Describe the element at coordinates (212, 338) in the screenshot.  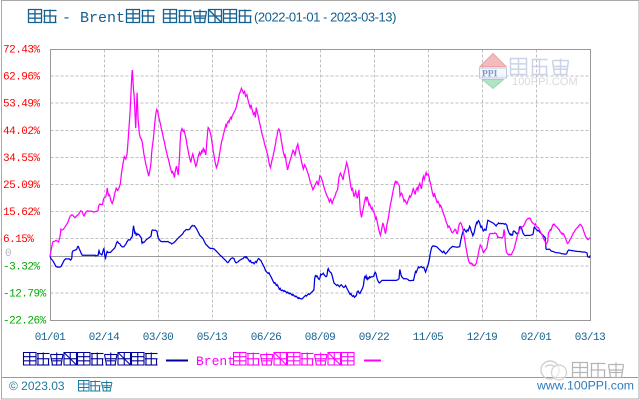
I see `svg-text: 05/13` at that location.